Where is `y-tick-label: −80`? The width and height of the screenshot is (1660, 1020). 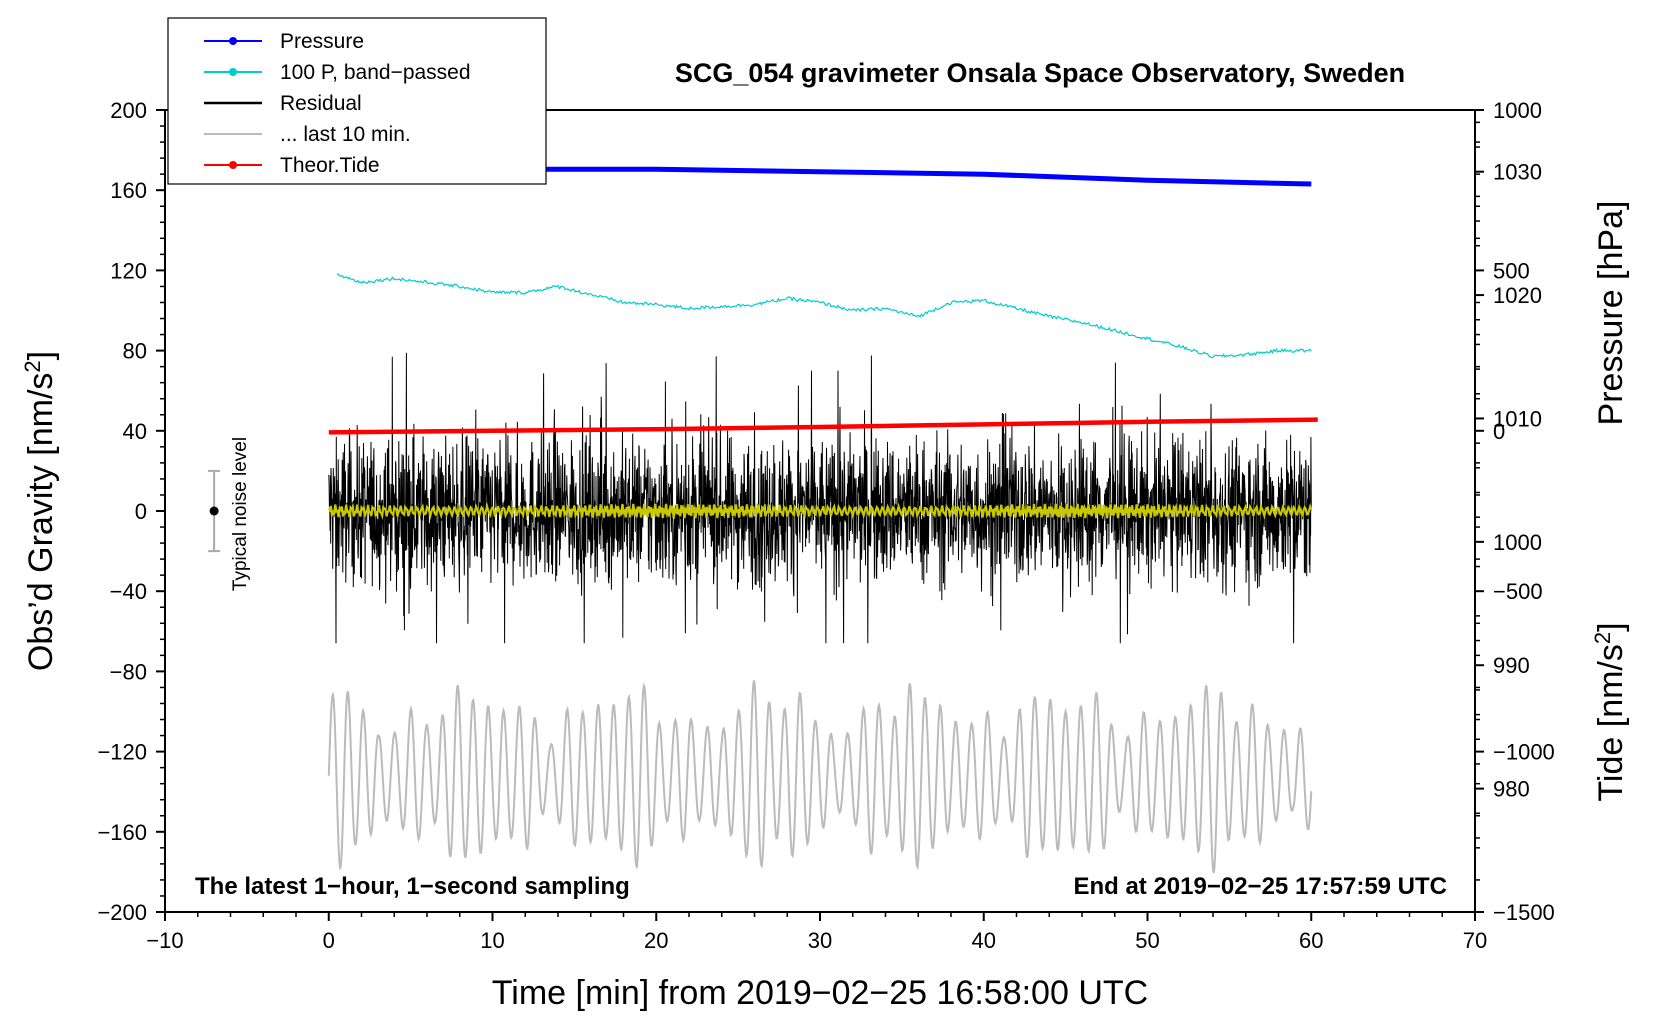
y-tick-label: −80 is located at coordinates (128, 671).